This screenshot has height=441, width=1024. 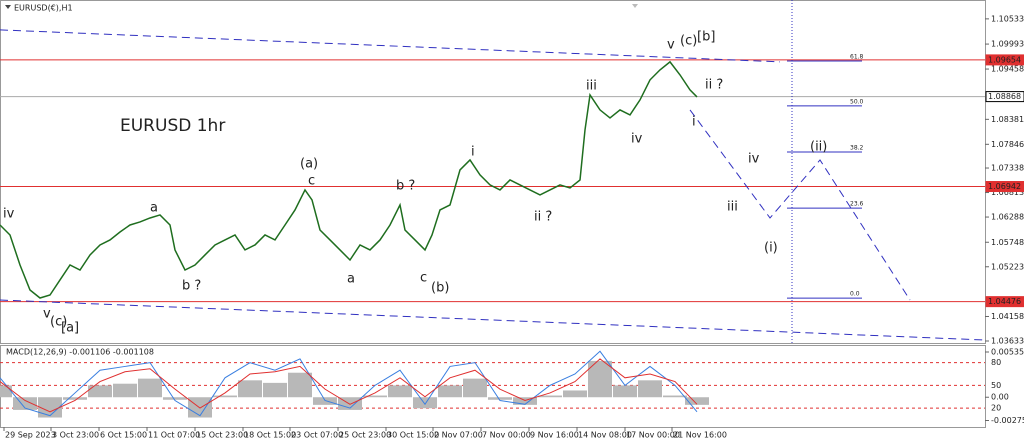 What do you see at coordinates (270, 435) in the screenshot?
I see `x-tick-label: 18 Oct 15:00` at bounding box center [270, 435].